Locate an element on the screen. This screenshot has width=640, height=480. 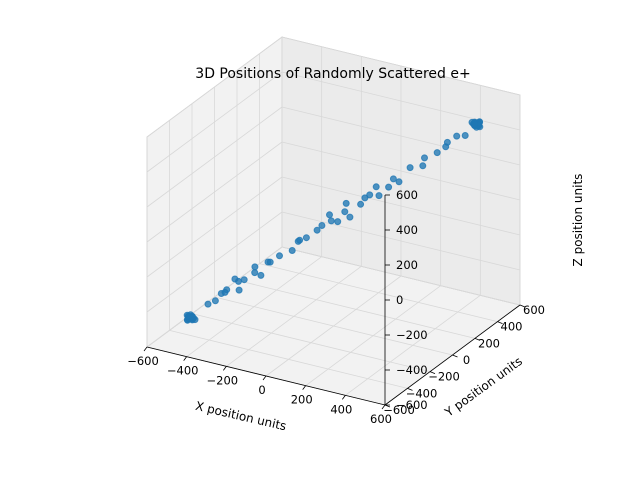
y-tick-label: 600 is located at coordinates (534, 310).